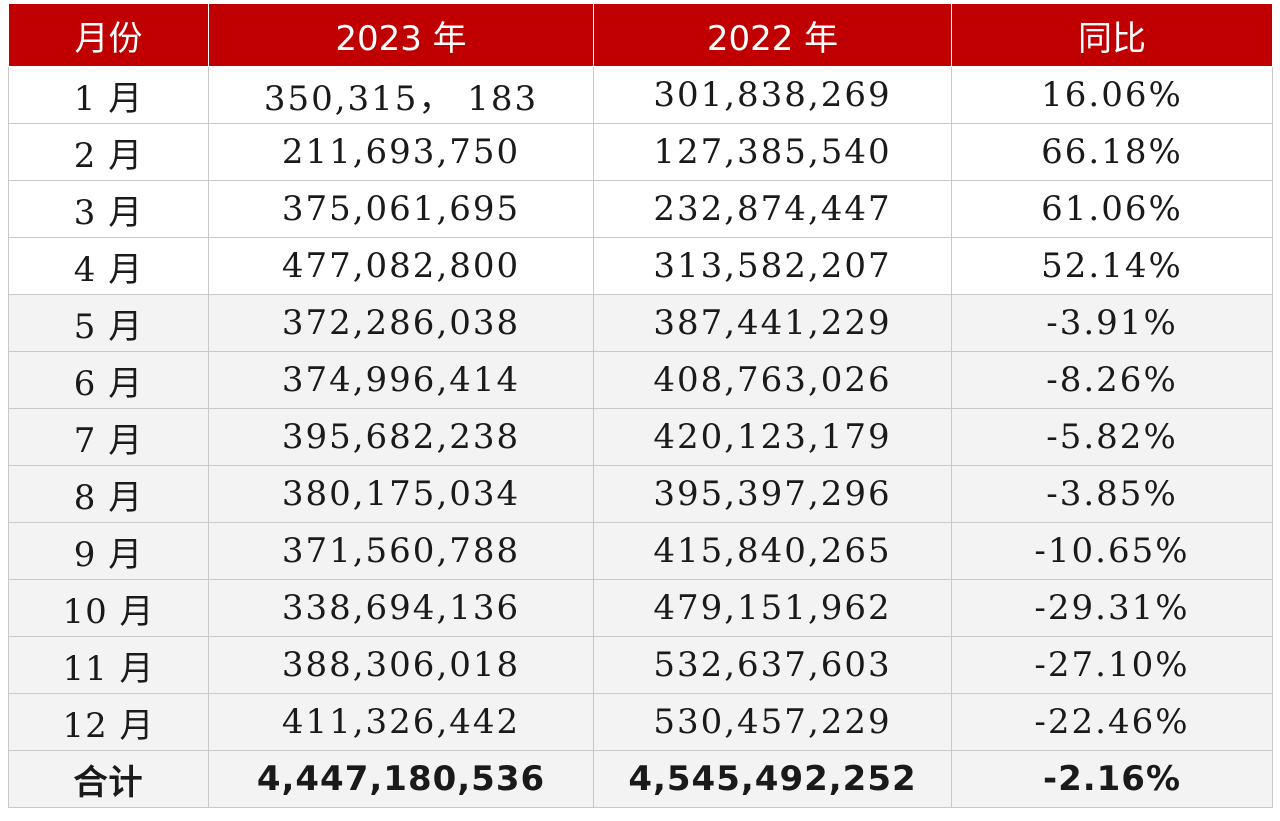 The width and height of the screenshot is (1280, 821). I want to click on header-2023: 2023 年, so click(401, 35).